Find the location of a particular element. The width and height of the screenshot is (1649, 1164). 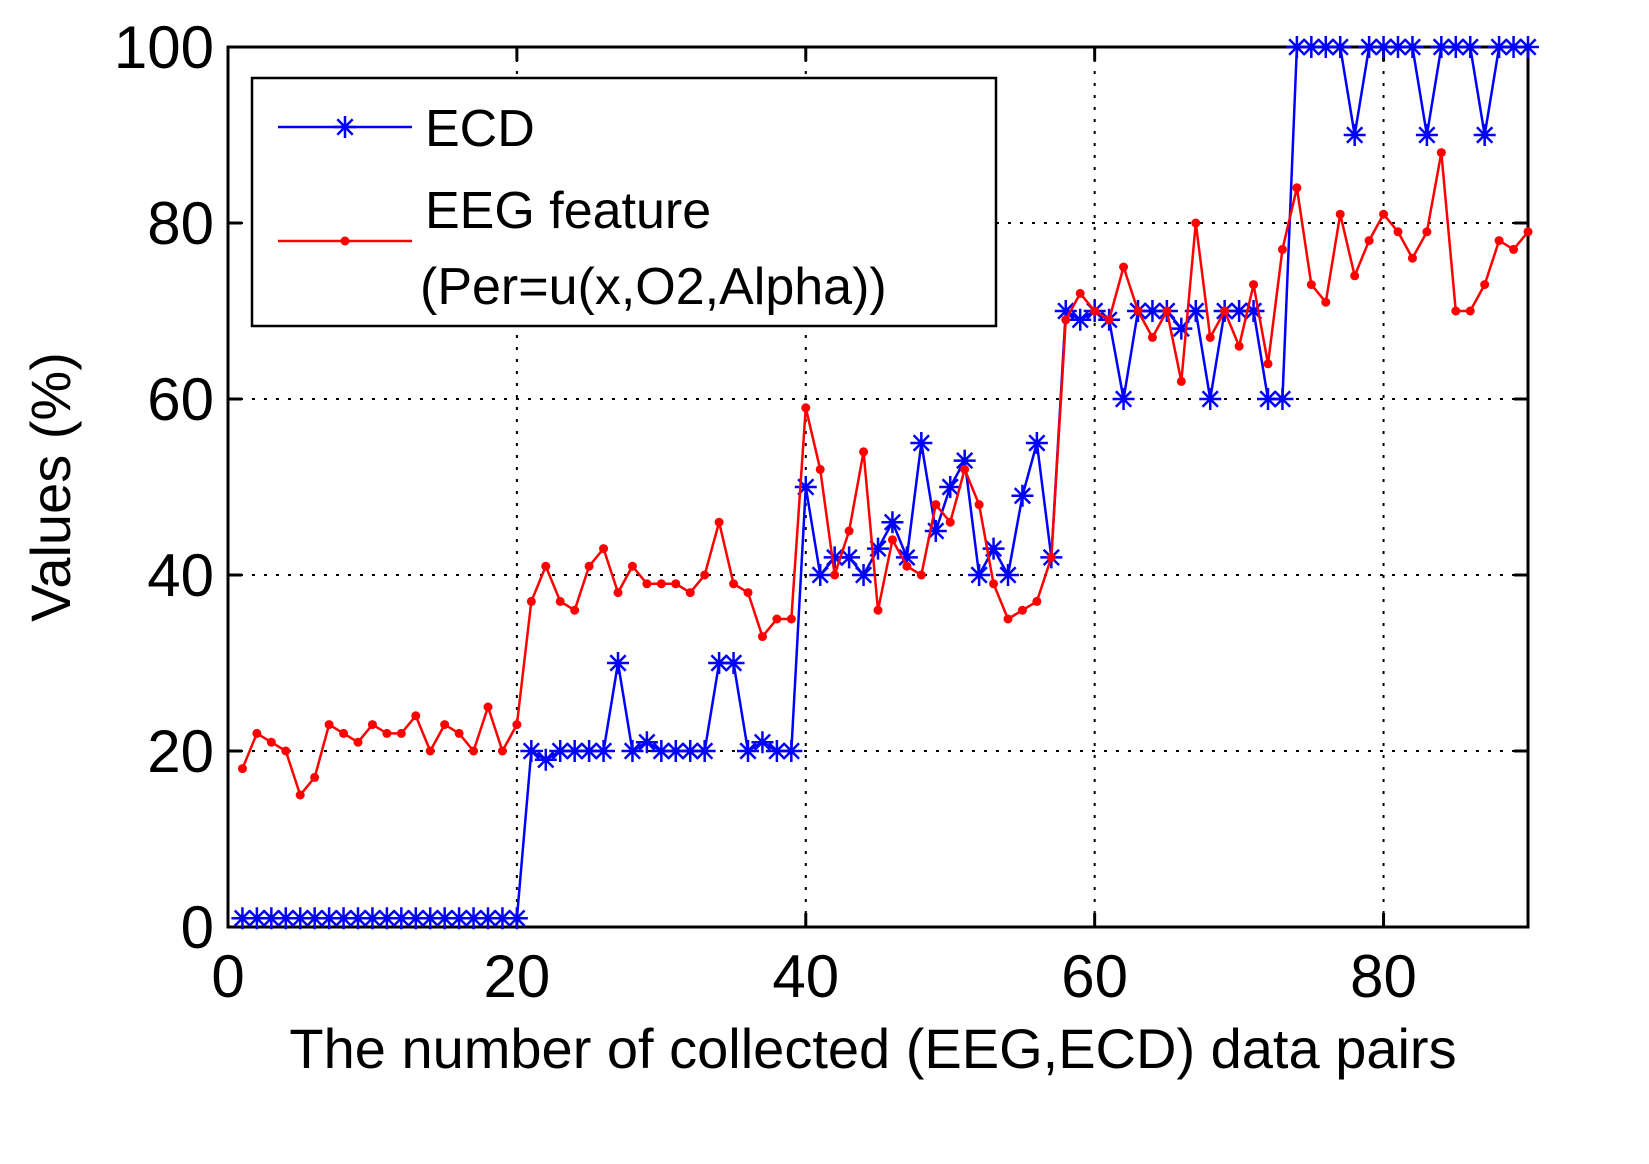

legend: ECD EEG feature (Per=u(x,O2,Alpha)) is located at coordinates (624, 202).